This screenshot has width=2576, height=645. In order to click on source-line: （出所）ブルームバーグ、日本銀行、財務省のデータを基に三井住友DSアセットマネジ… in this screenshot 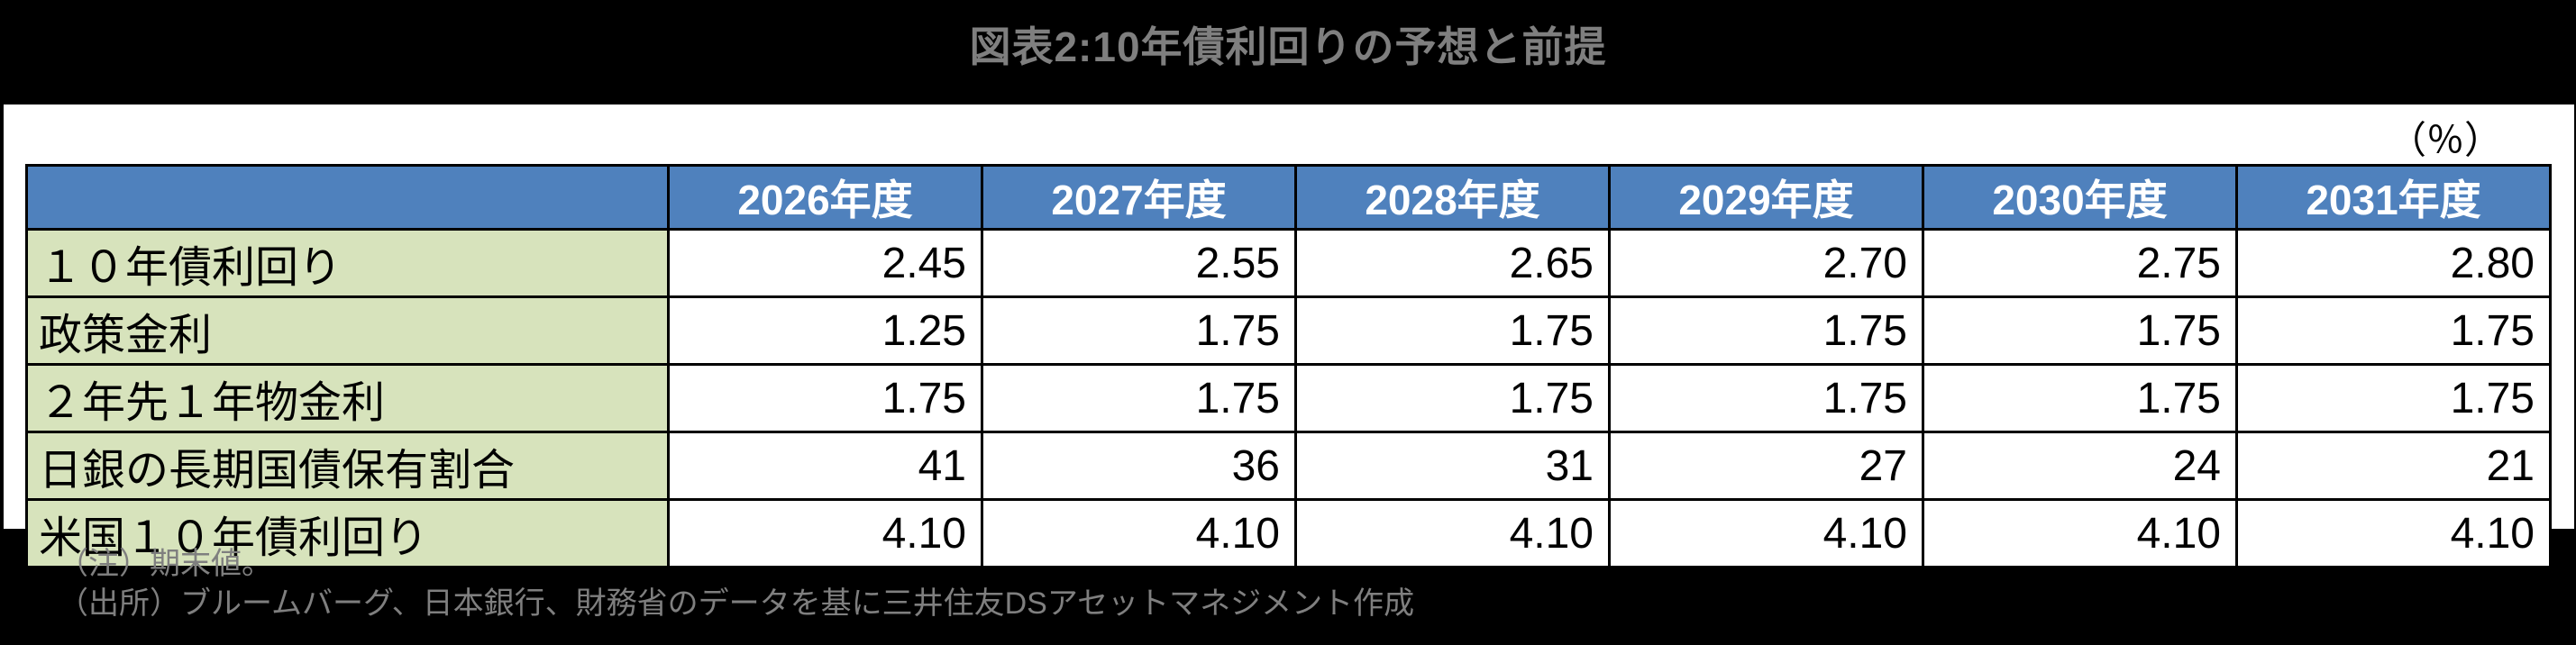, I will do `click(736, 603)`.